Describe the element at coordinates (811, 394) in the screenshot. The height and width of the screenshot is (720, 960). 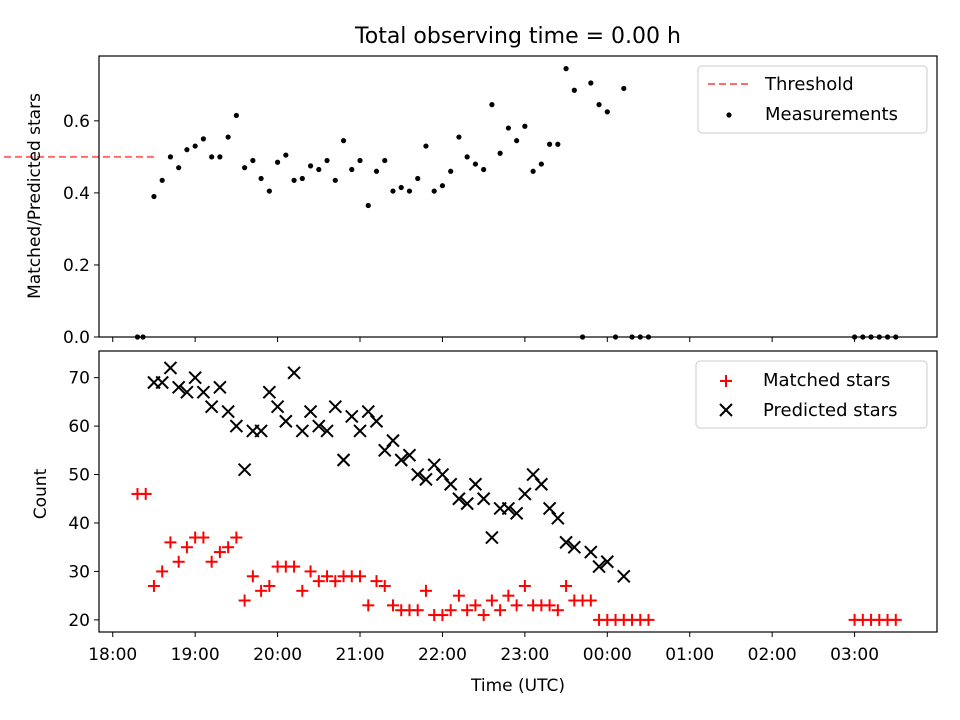
I see `count-legend: Matched stars Predicted stars` at that location.